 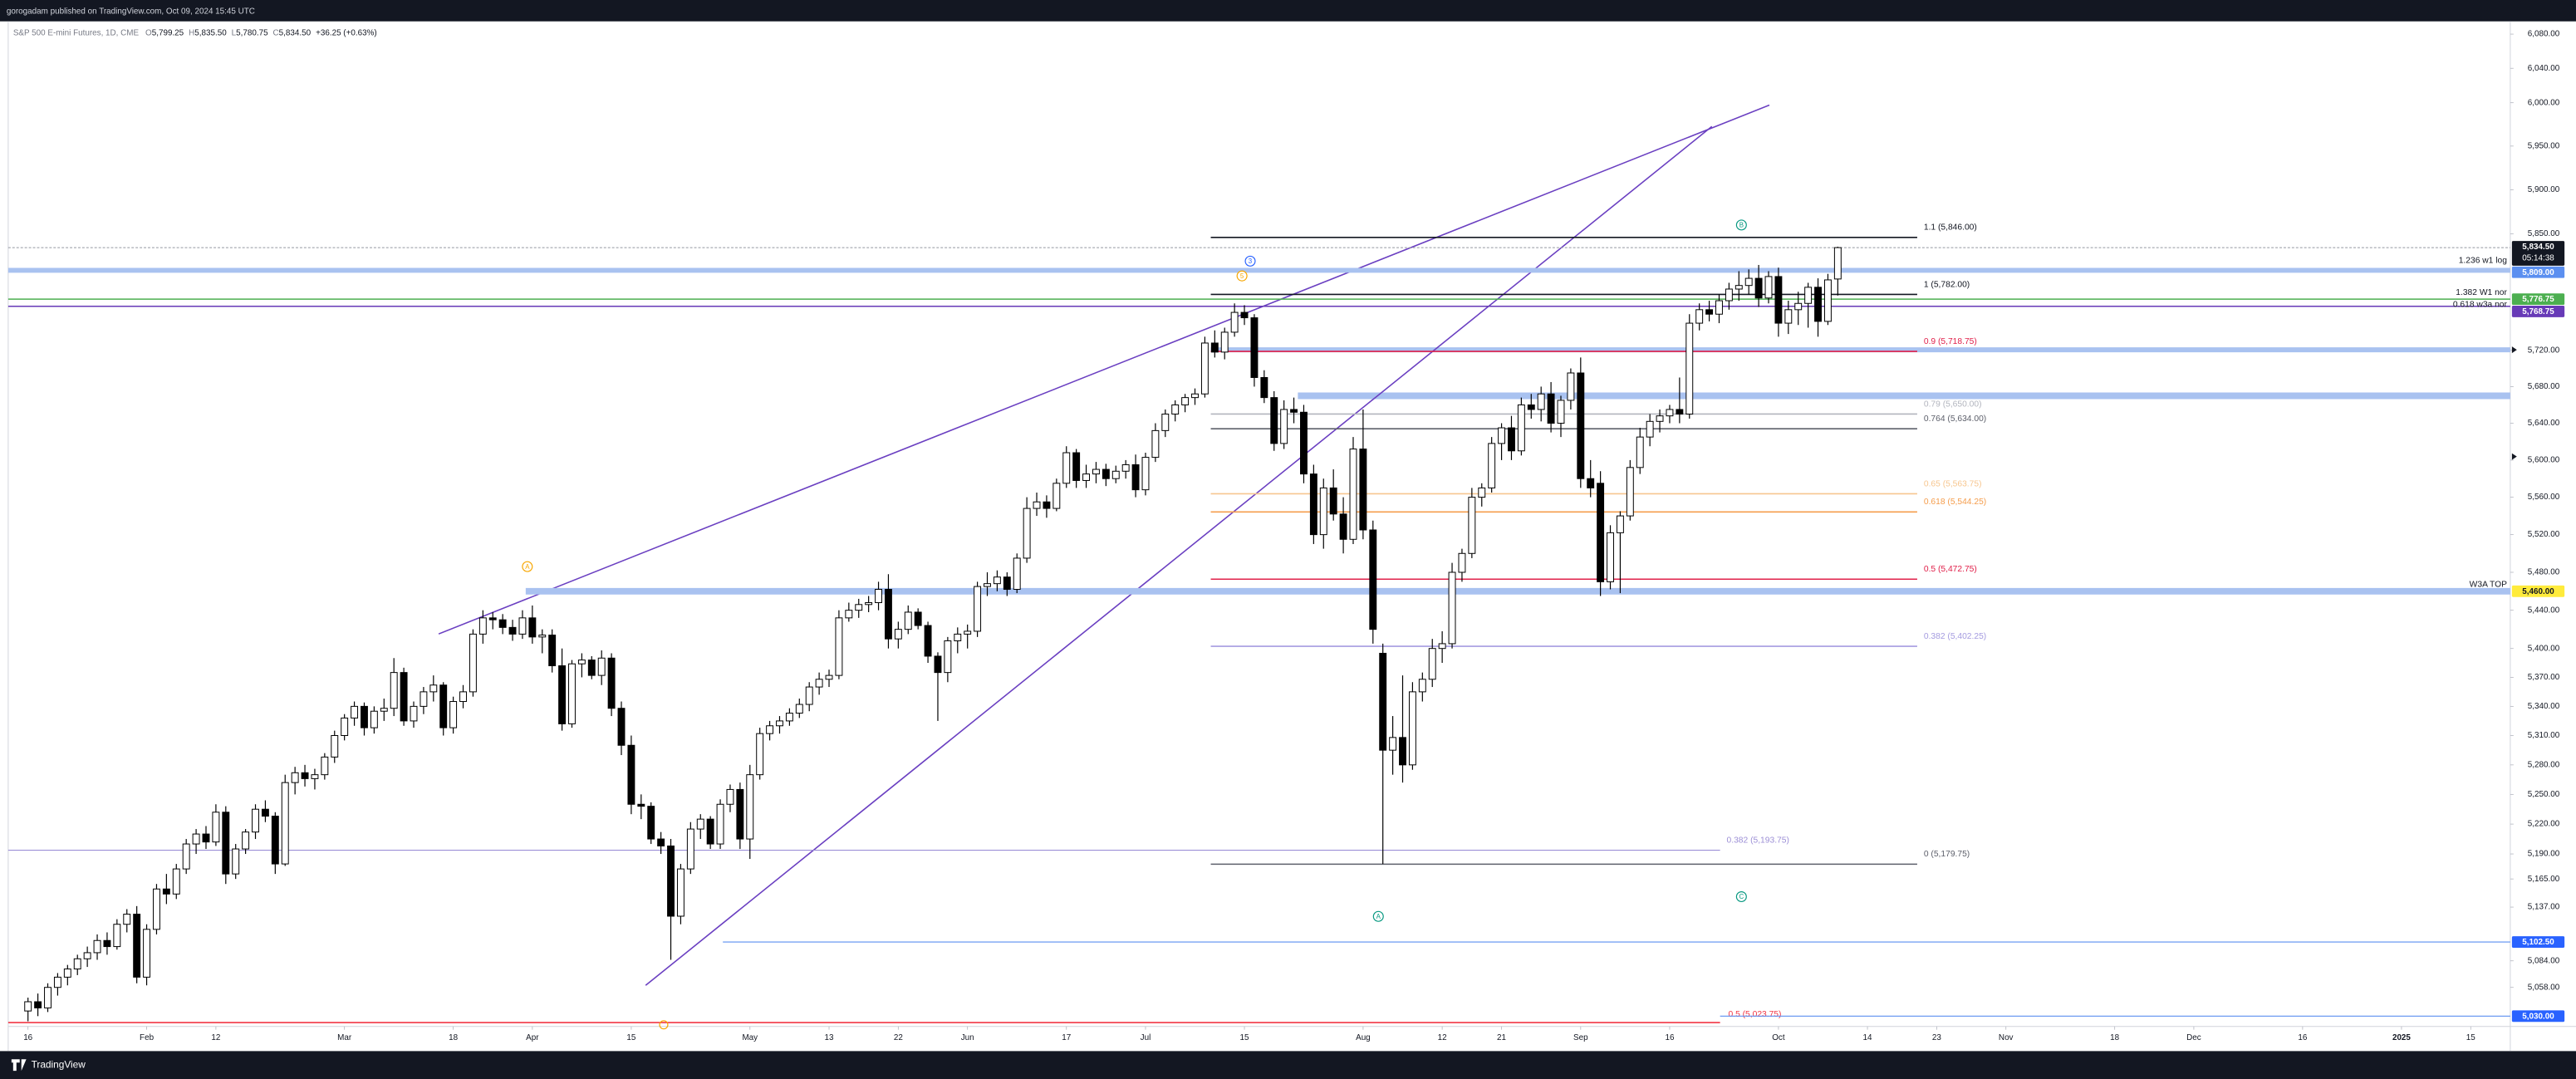 I want to click on level-label: 1.236 w1 log, so click(x=2483, y=260).